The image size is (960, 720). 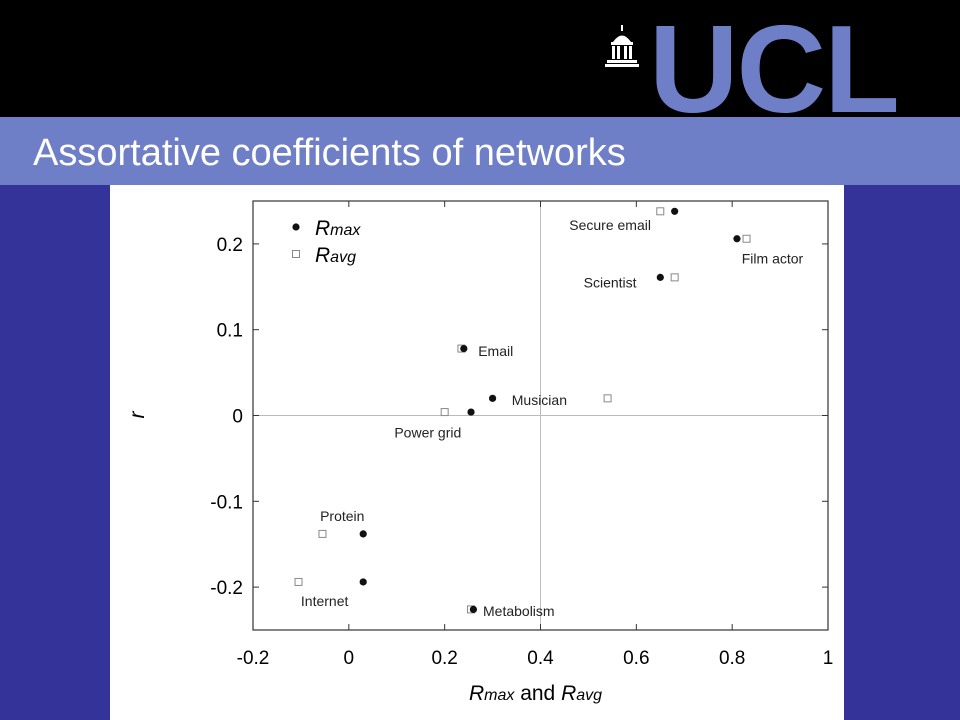 I want to click on point-label: Musician, so click(x=539, y=400).